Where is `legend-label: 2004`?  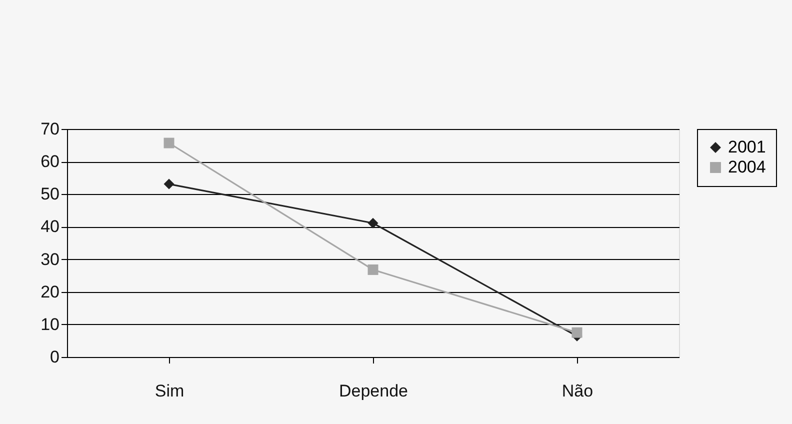 legend-label: 2004 is located at coordinates (747, 167).